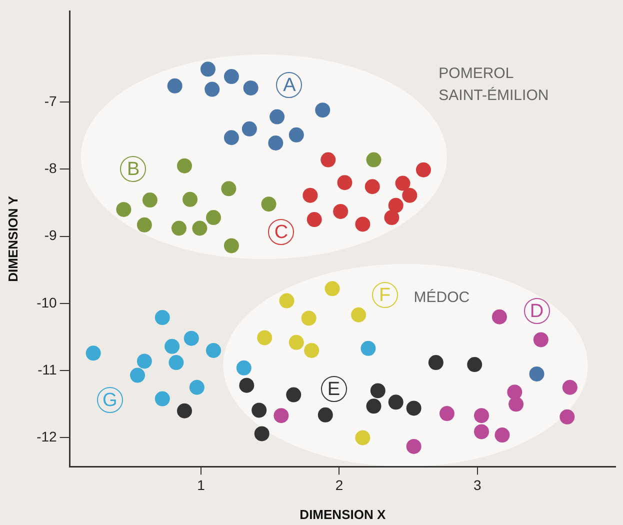 This screenshot has width=623, height=525. Describe the element at coordinates (385, 295) in the screenshot. I see `series-label: F` at that location.